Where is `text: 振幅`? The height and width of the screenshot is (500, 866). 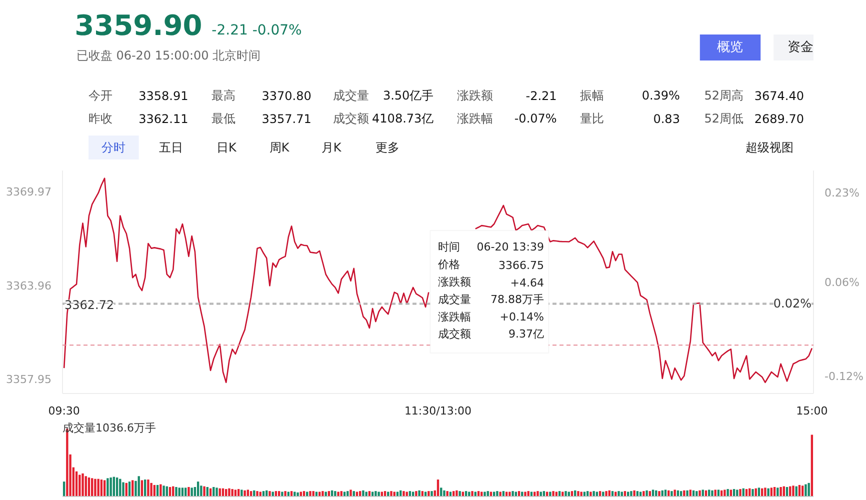
text: 振幅 is located at coordinates (592, 95).